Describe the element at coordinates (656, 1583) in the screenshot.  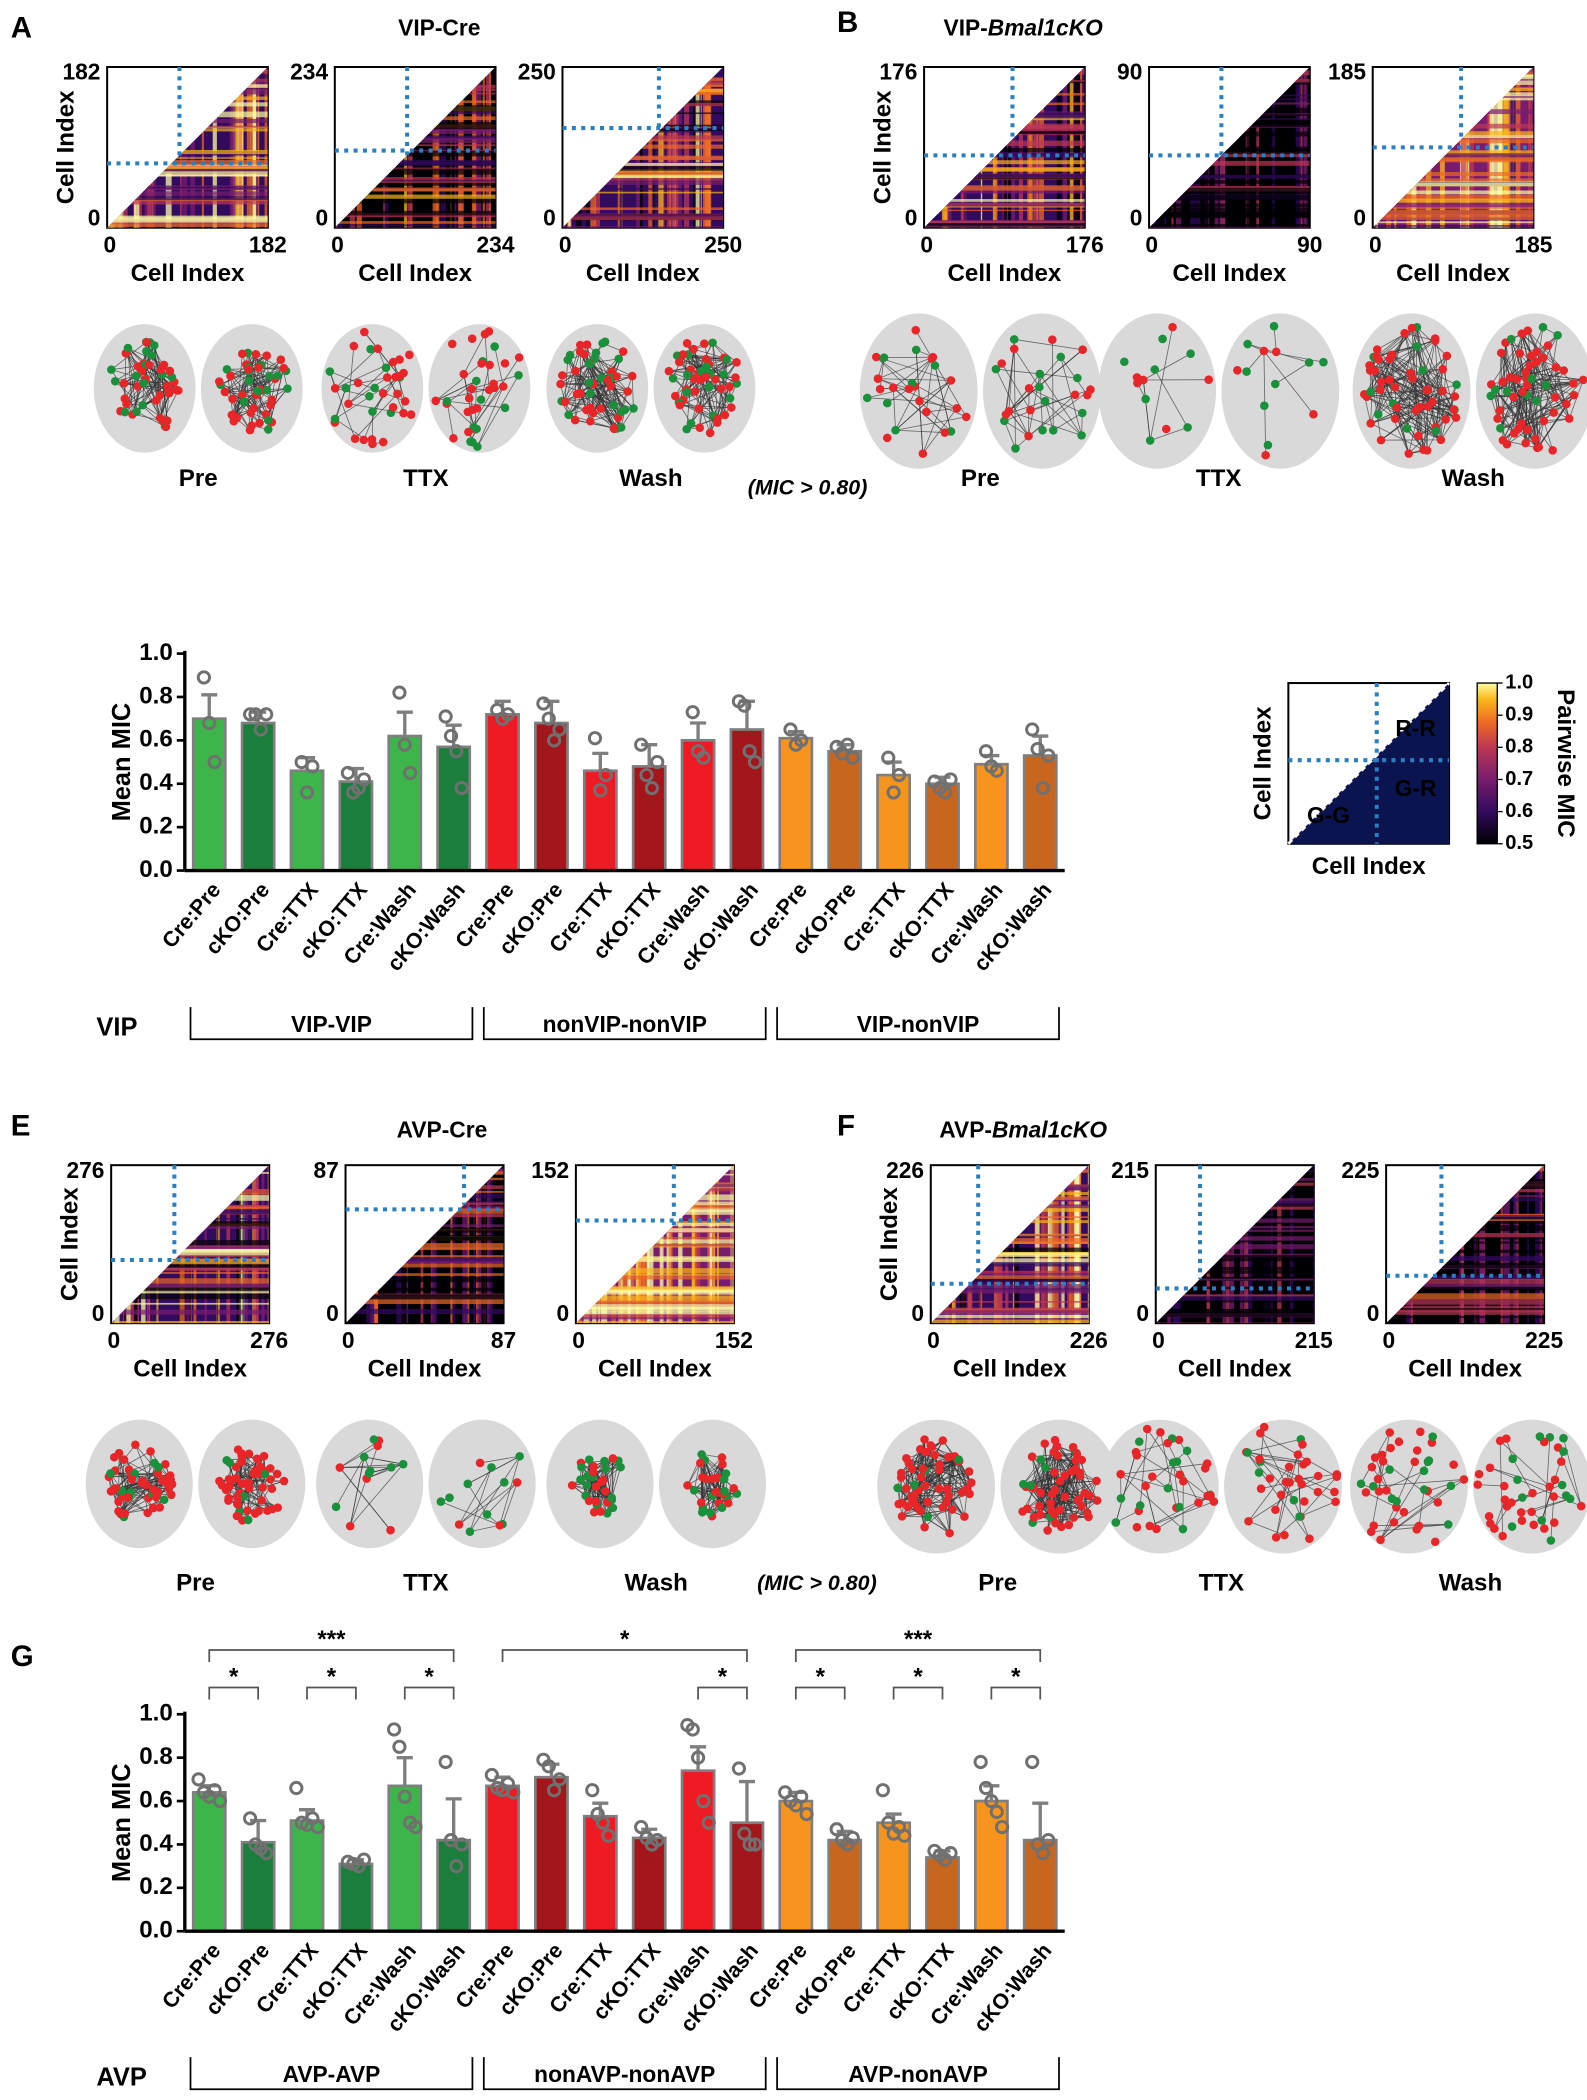
I see `condition-label: Wash` at that location.